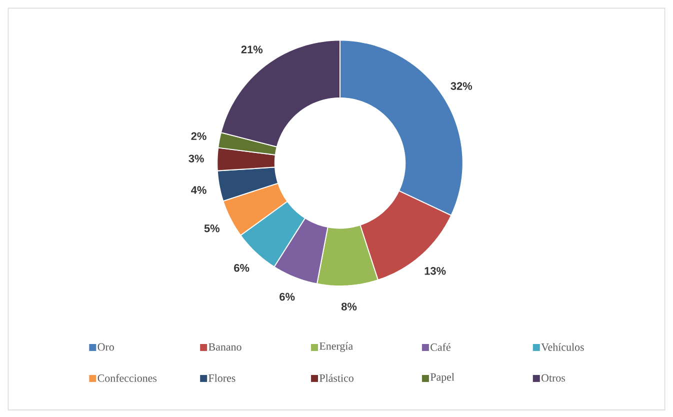 This screenshot has height=417, width=673. I want to click on data-label: 32%, so click(461, 86).